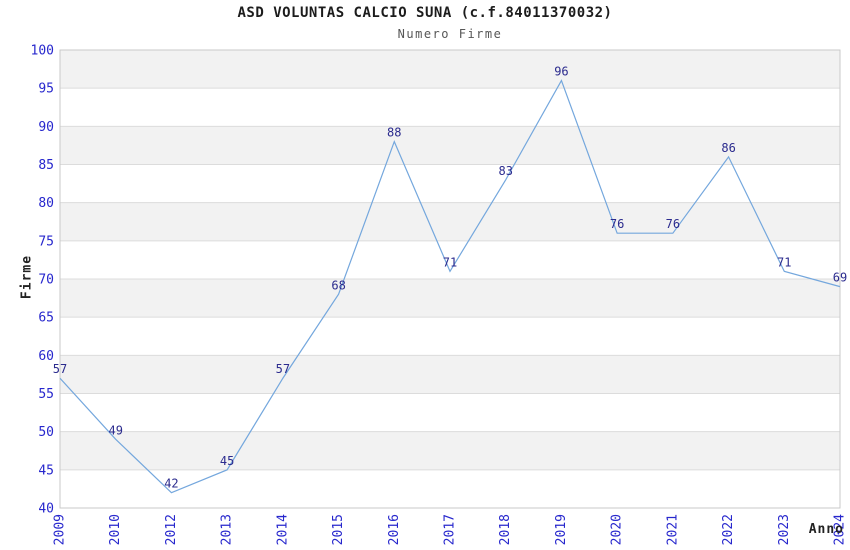 The width and height of the screenshot is (850, 550). Describe the element at coordinates (227, 529) in the screenshot. I see `x-tick-label: 2013` at that location.